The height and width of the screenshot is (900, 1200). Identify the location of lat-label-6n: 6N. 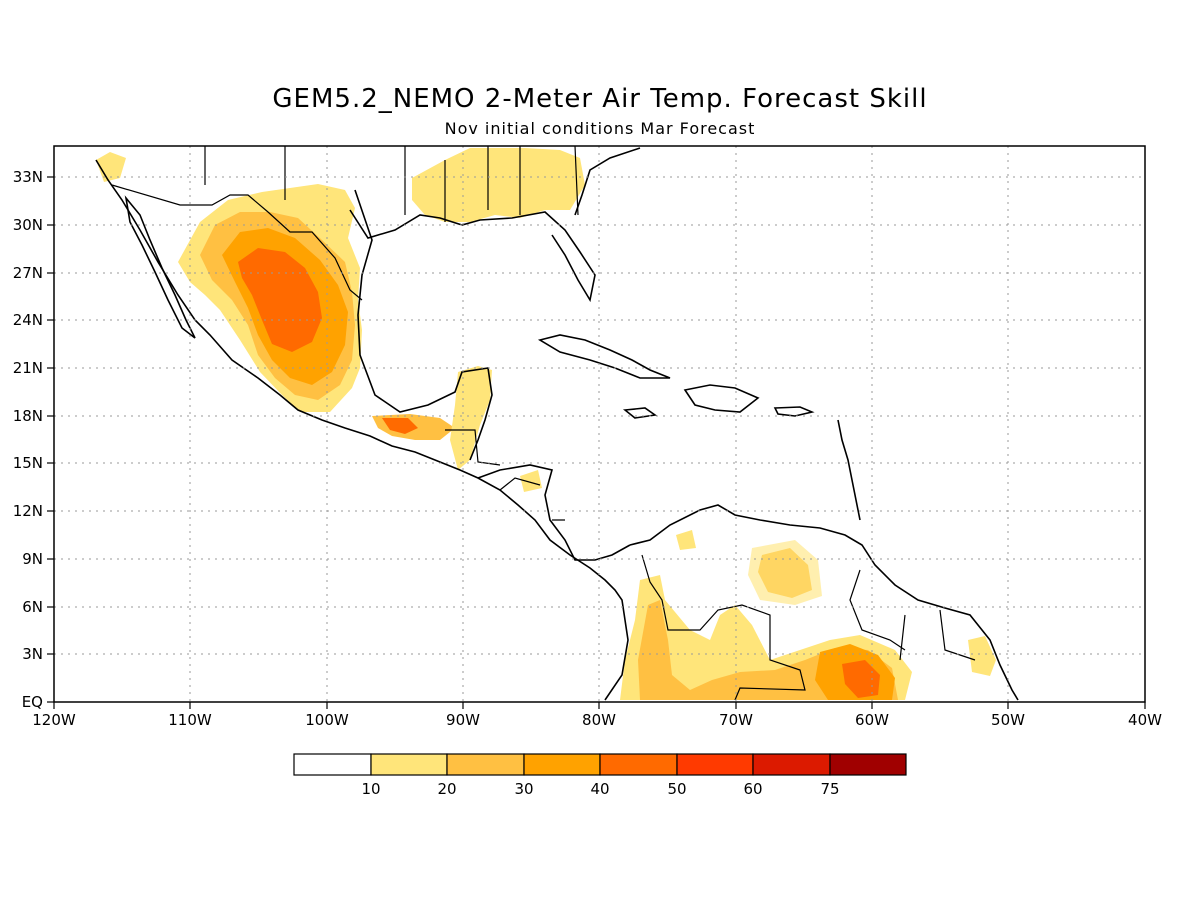
(32, 607).